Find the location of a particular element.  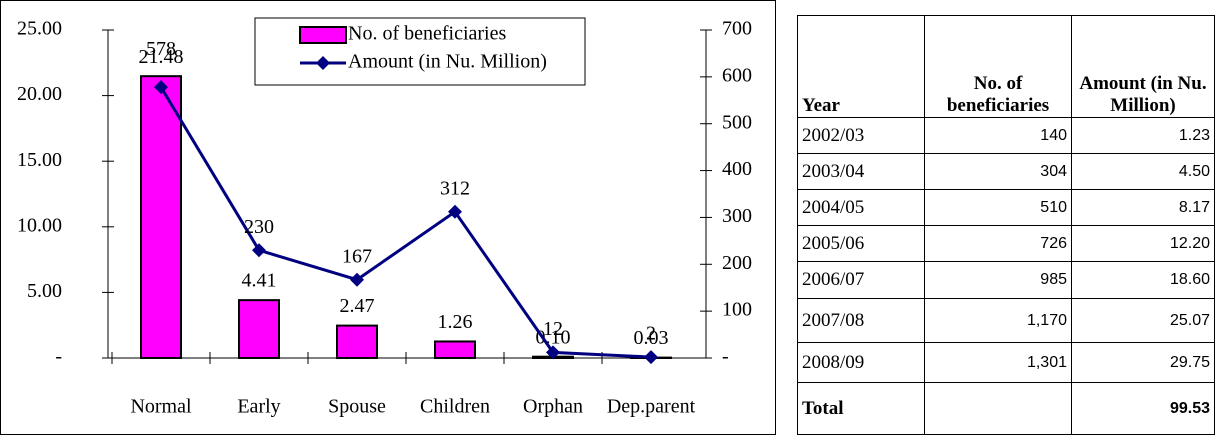

table-cell: 12.20 is located at coordinates (1143, 243).